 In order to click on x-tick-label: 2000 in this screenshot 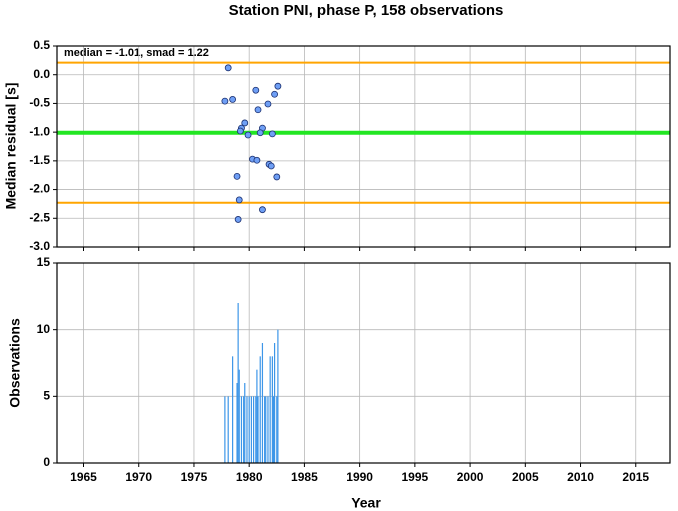, I will do `click(470, 477)`.